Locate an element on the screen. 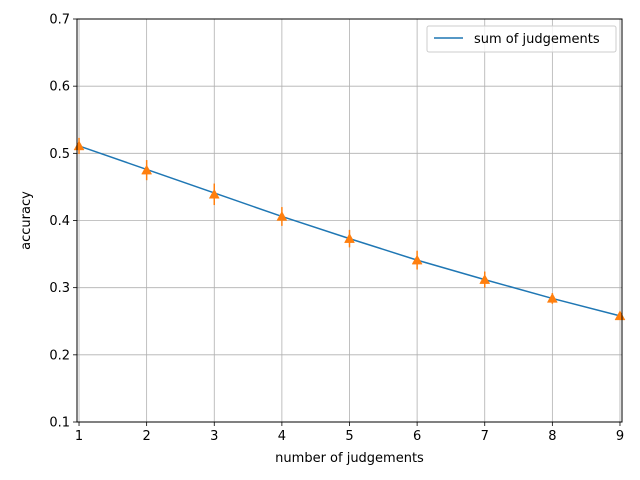  x-axis-label: number of judgements is located at coordinates (349, 458).